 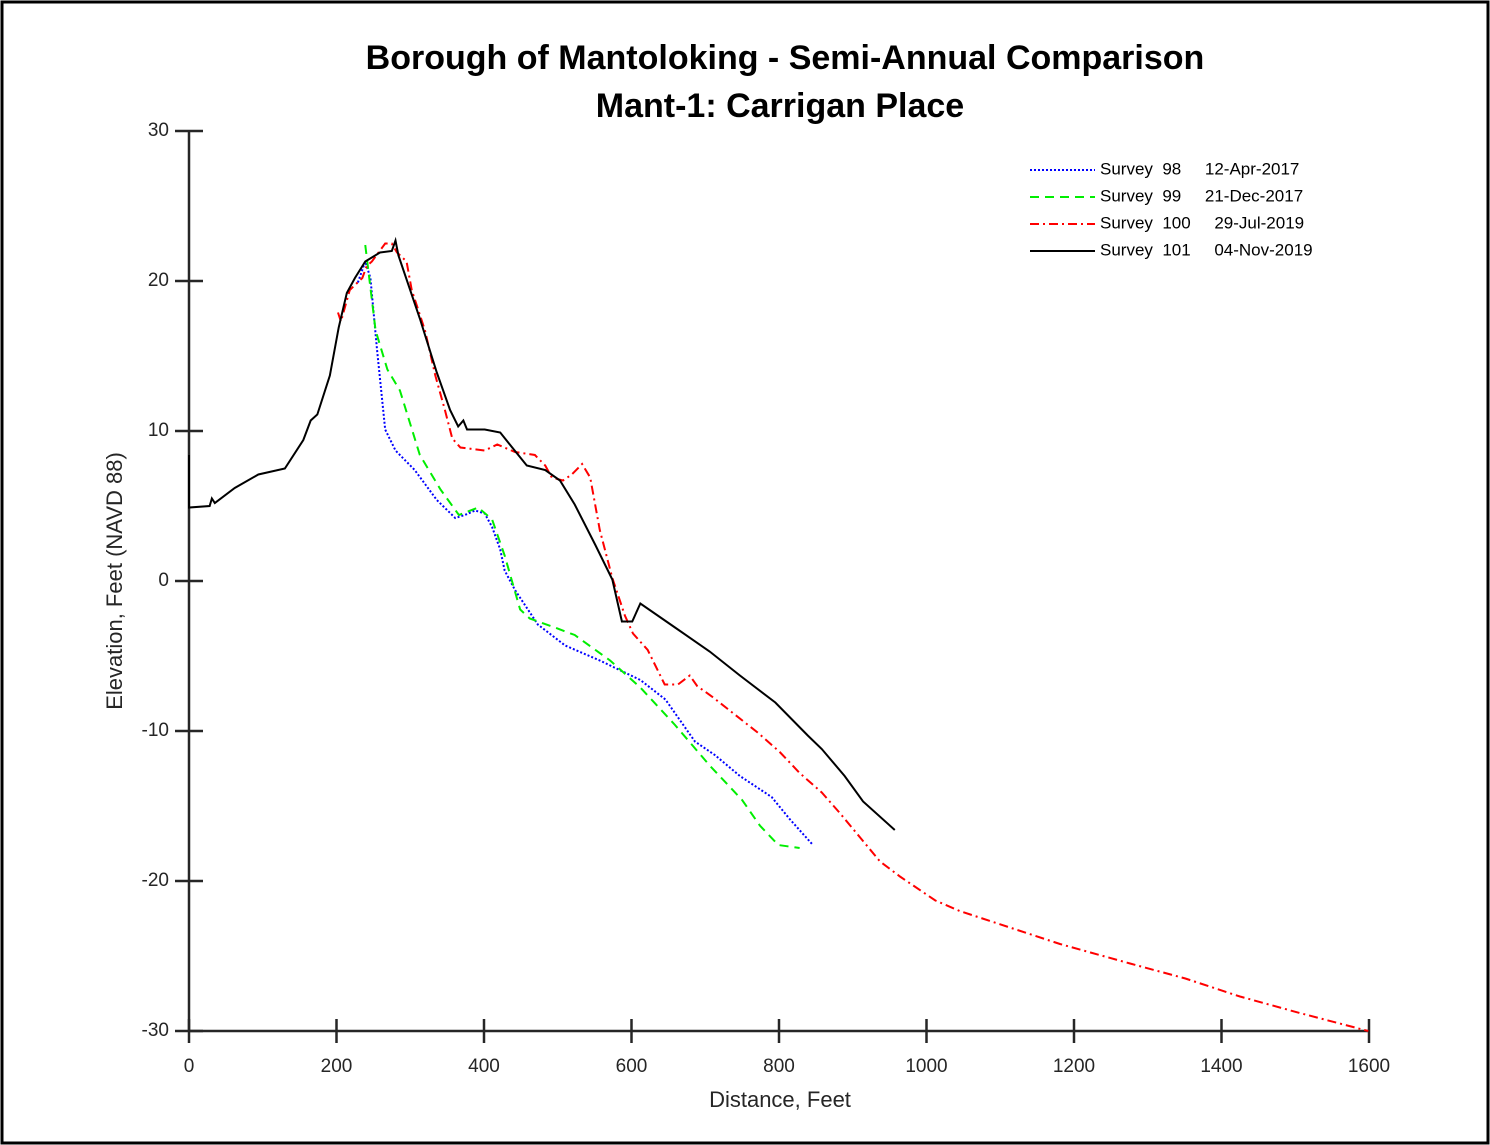 What do you see at coordinates (189, 1066) in the screenshot?
I see `x-tick-label: 0` at bounding box center [189, 1066].